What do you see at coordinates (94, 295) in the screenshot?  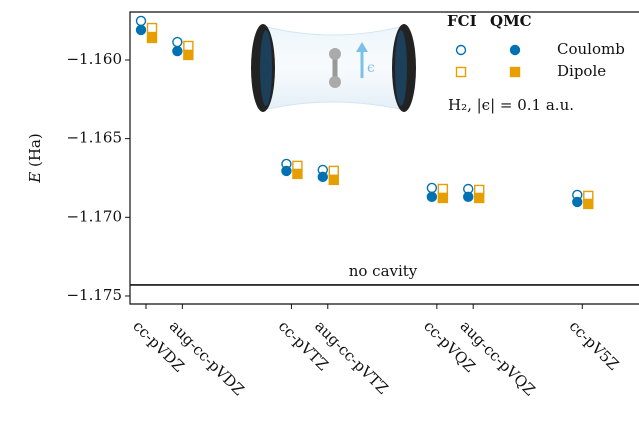 I see `y-tick-label: −1.175` at bounding box center [94, 295].